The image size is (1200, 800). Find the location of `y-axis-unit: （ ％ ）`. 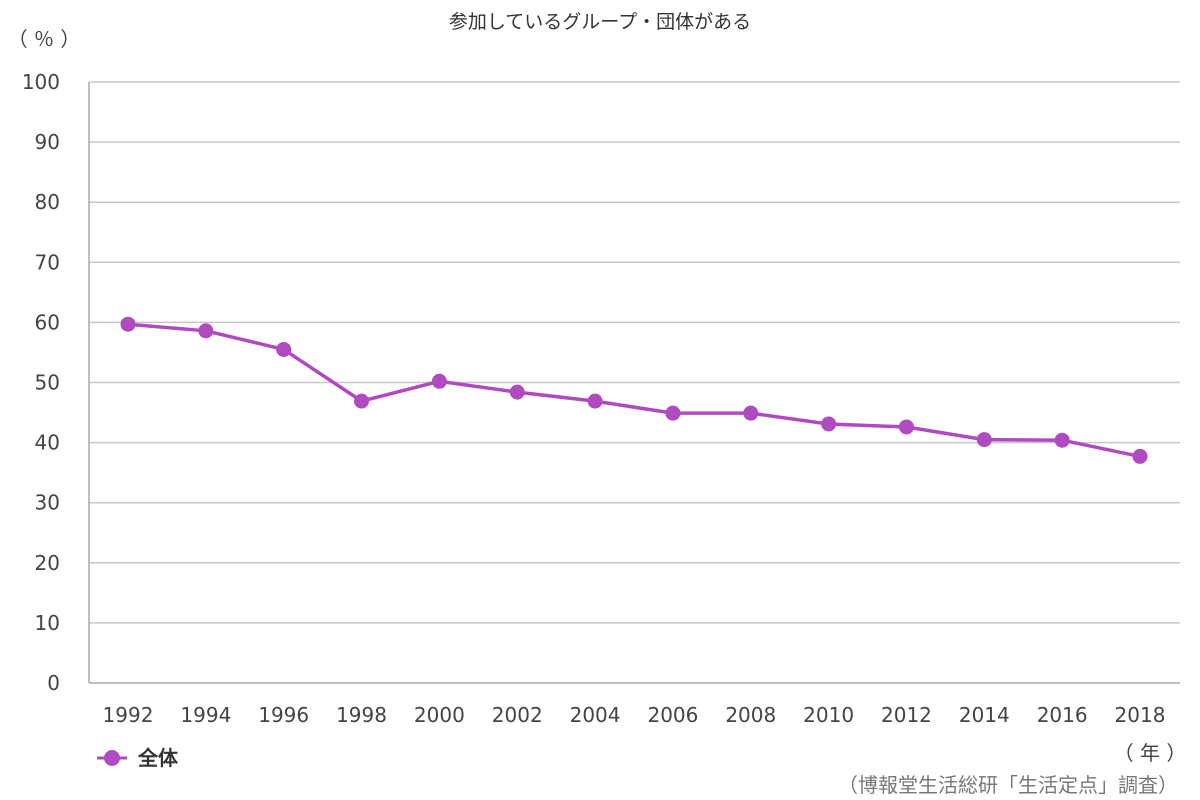

y-axis-unit: （ ％ ） is located at coordinates (44, 39).